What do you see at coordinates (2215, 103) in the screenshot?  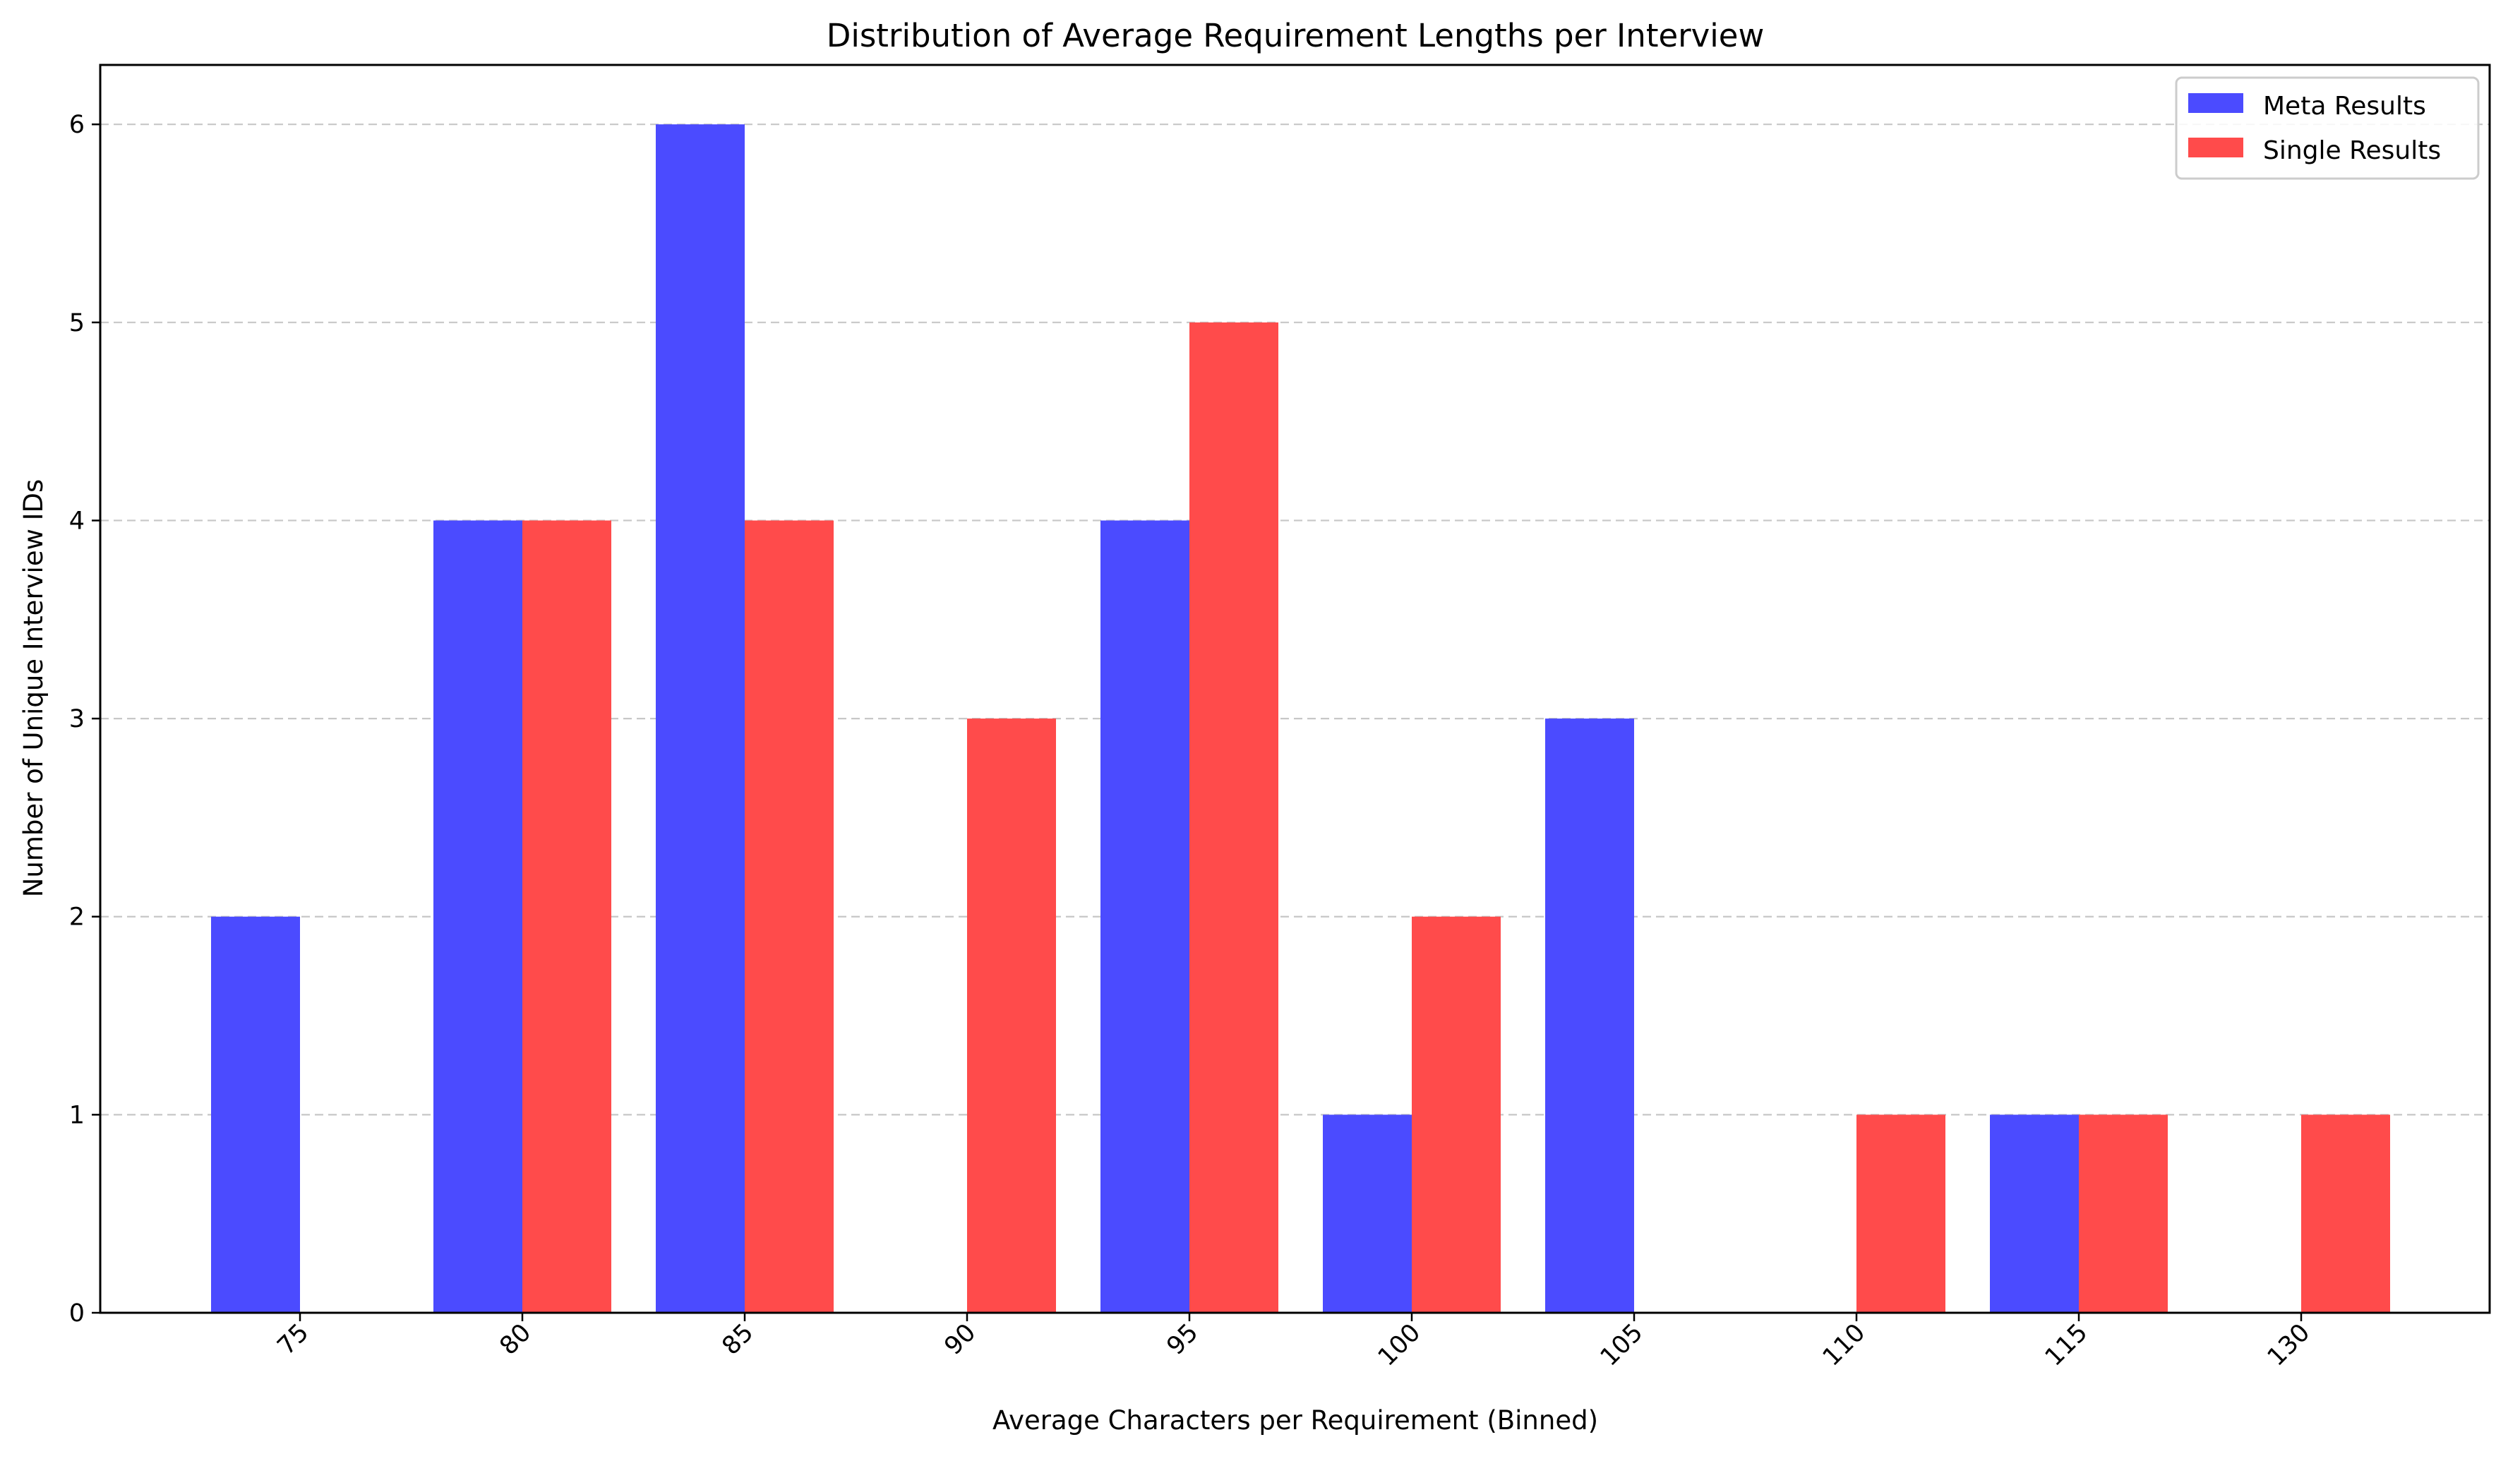 I see `legend-swatch-meta-results` at bounding box center [2215, 103].